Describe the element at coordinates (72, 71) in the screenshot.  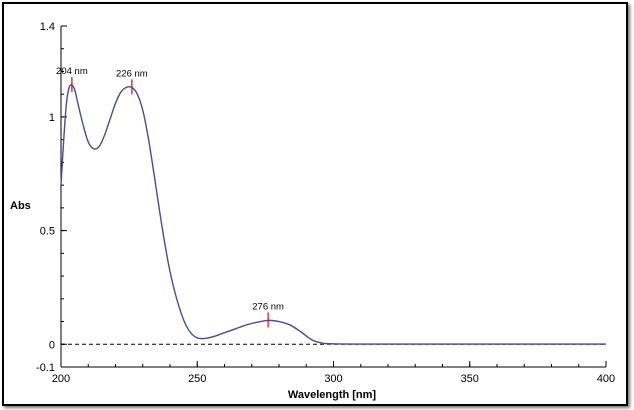
I see `peak-label: 204 nm` at that location.